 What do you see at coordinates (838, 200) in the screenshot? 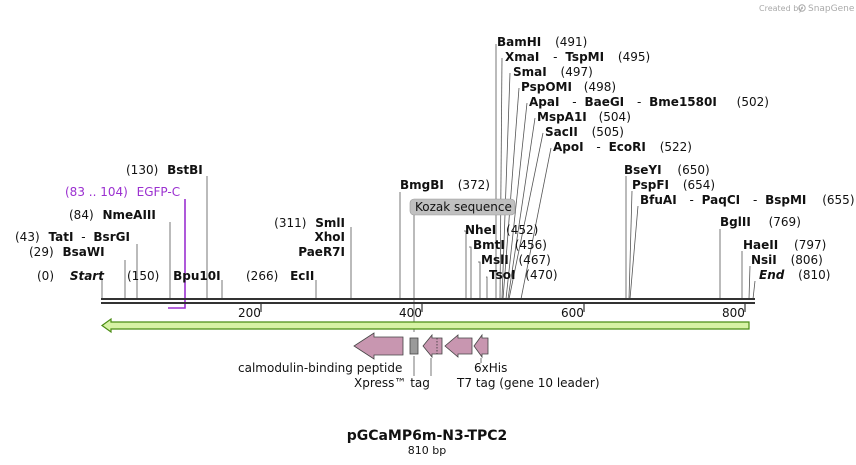
I see `site-bfuai-pos: (655)` at bounding box center [838, 200].